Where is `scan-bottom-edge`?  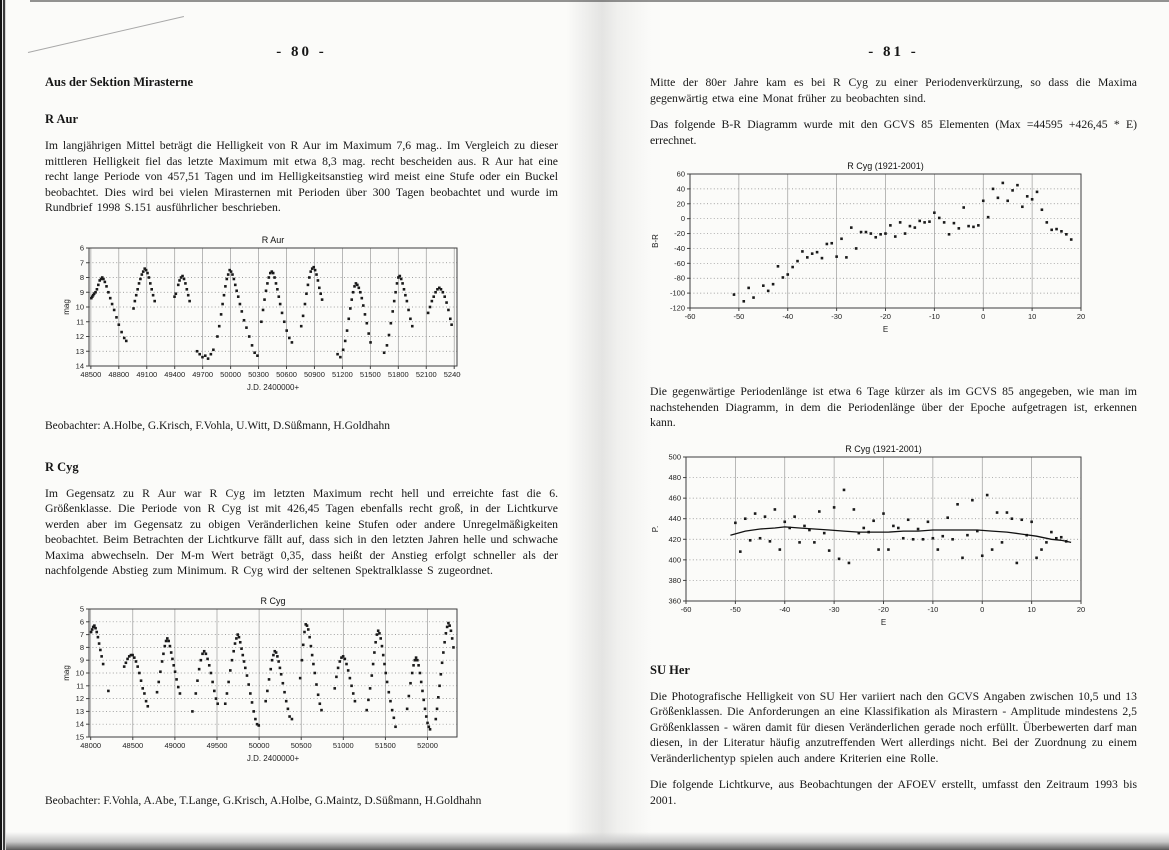
scan-bottom-edge is located at coordinates (584, 841).